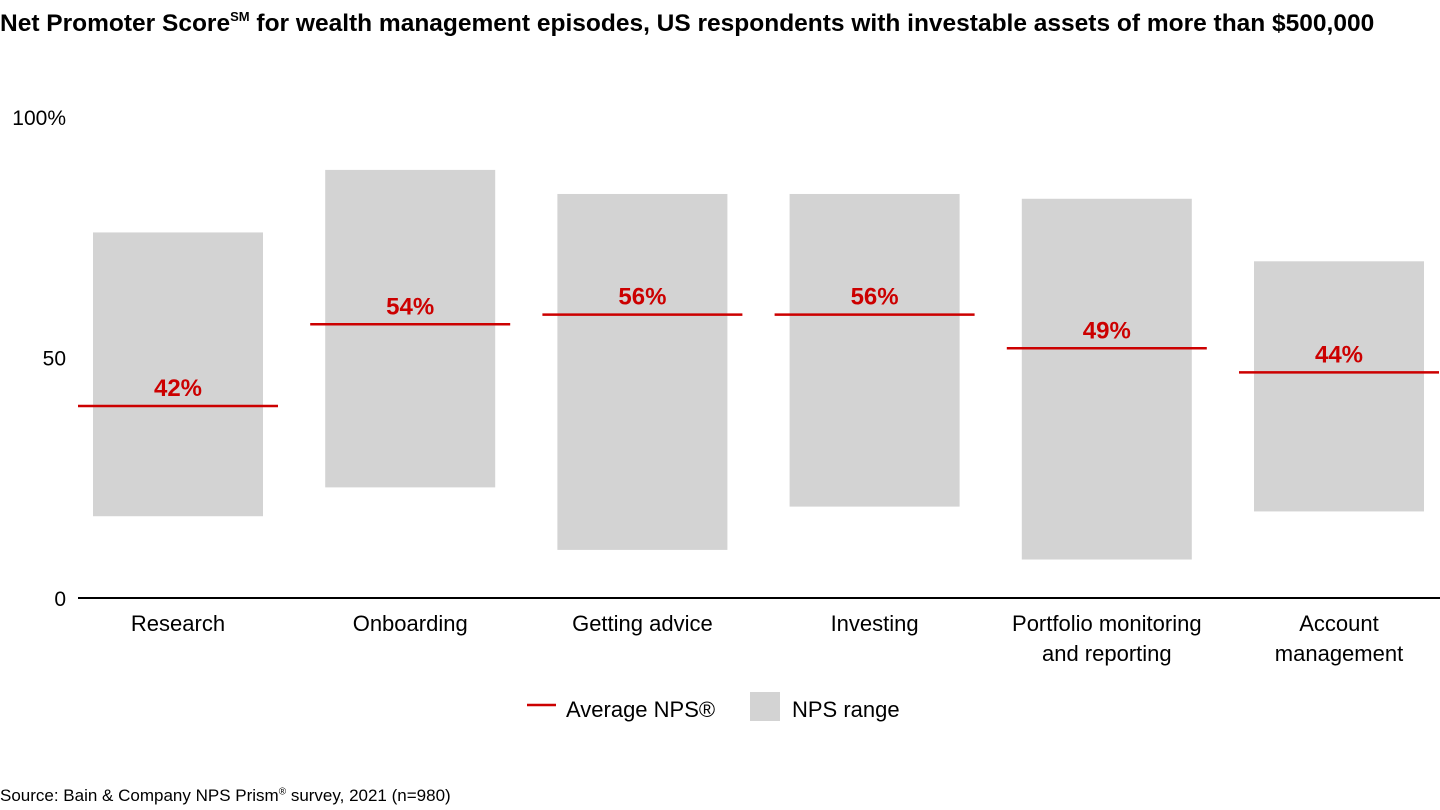  I want to click on legend-range-label: NPS range, so click(846, 709).